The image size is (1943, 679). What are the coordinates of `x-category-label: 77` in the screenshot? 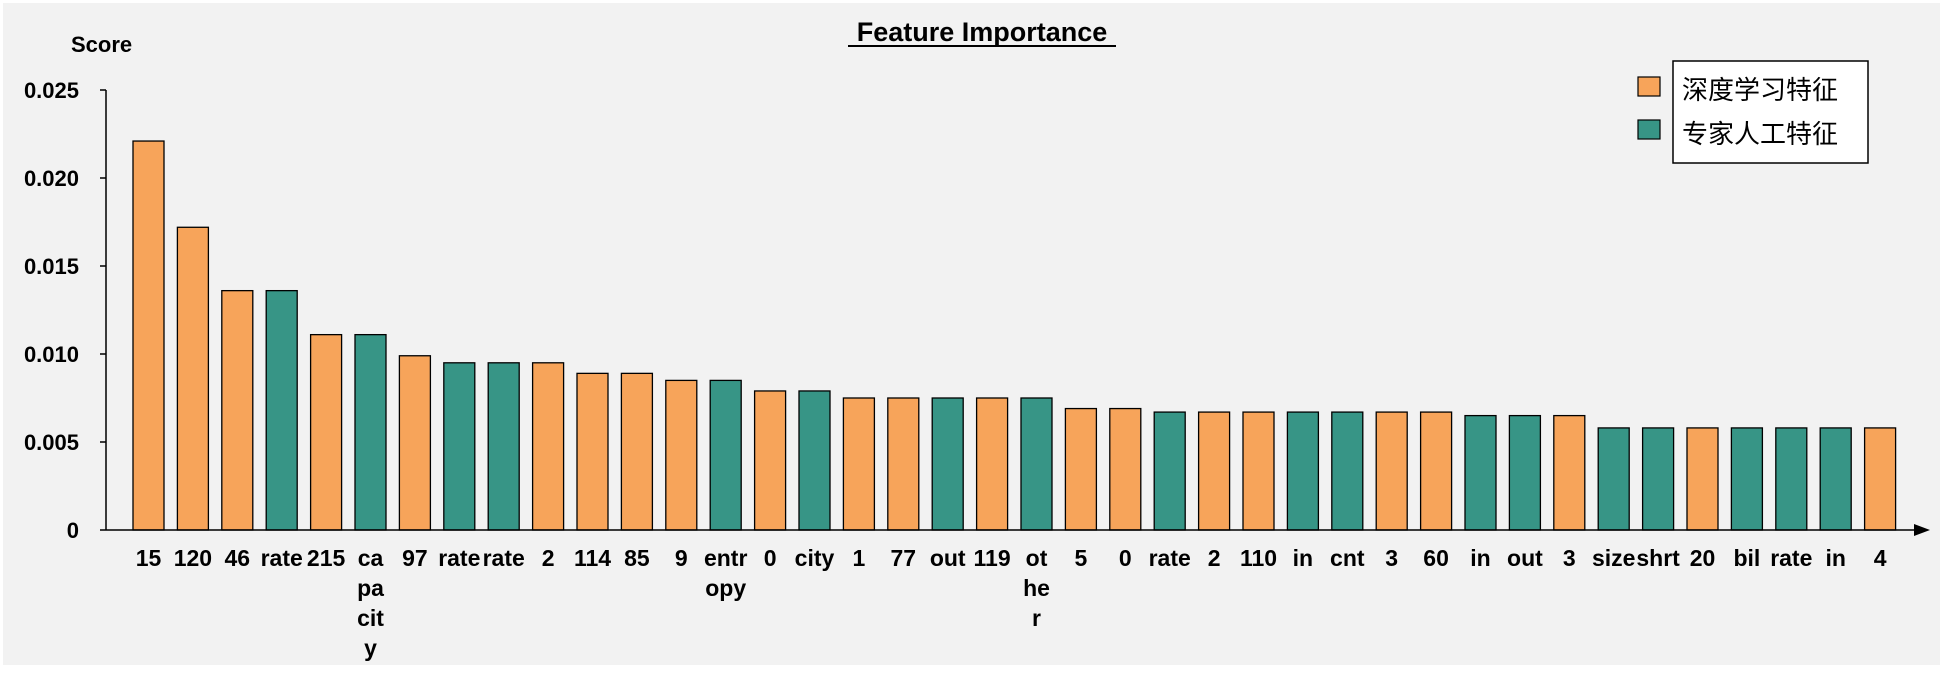 It's located at (904, 558).